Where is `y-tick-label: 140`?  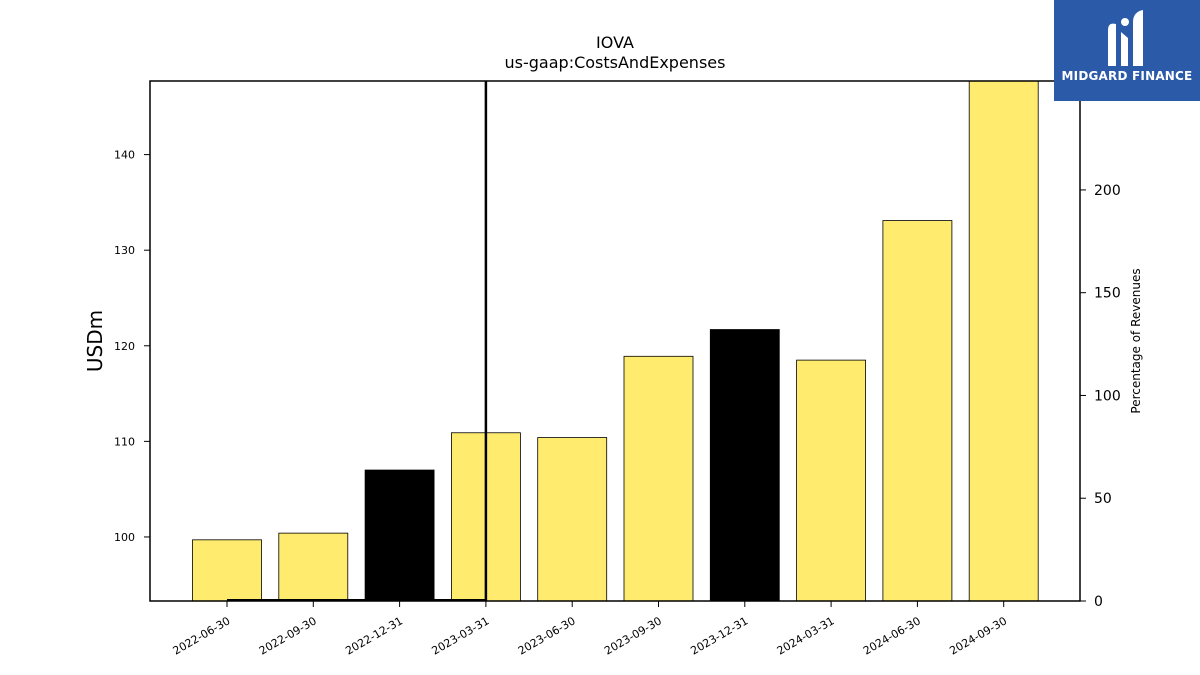
y-tick-label: 140 is located at coordinates (124, 155).